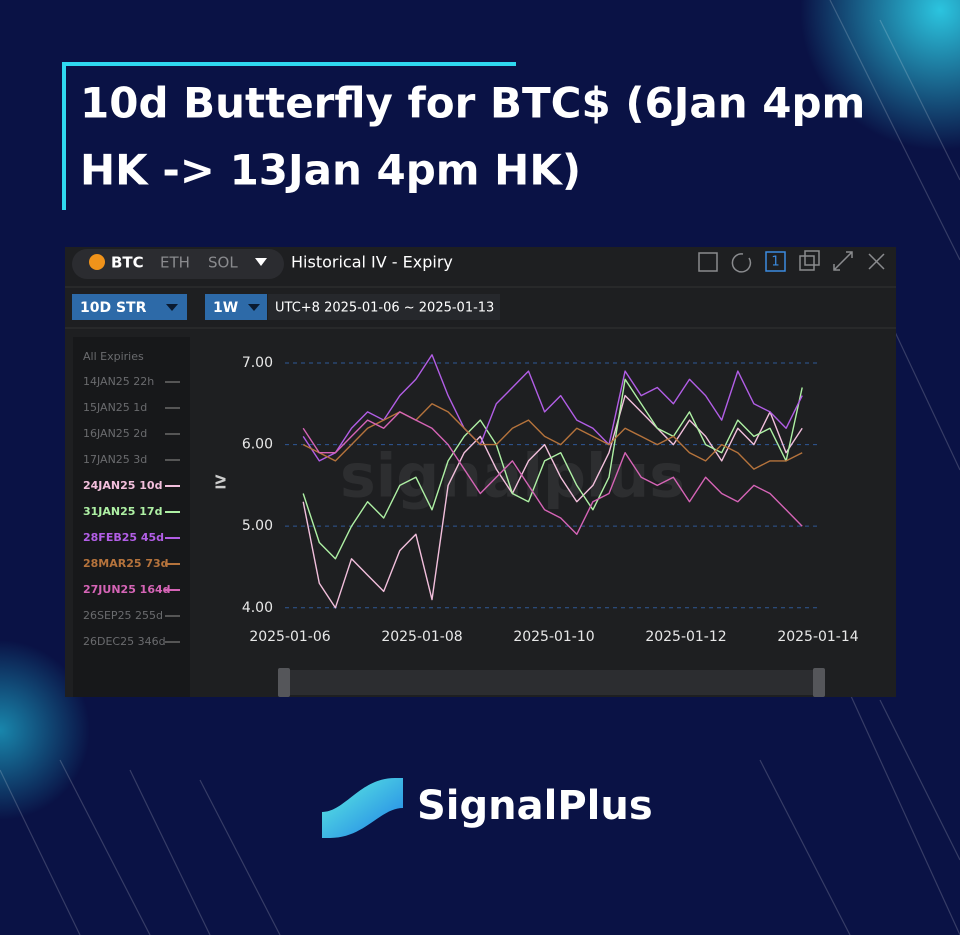  What do you see at coordinates (223, 263) in the screenshot?
I see `coin: SOL` at bounding box center [223, 263].